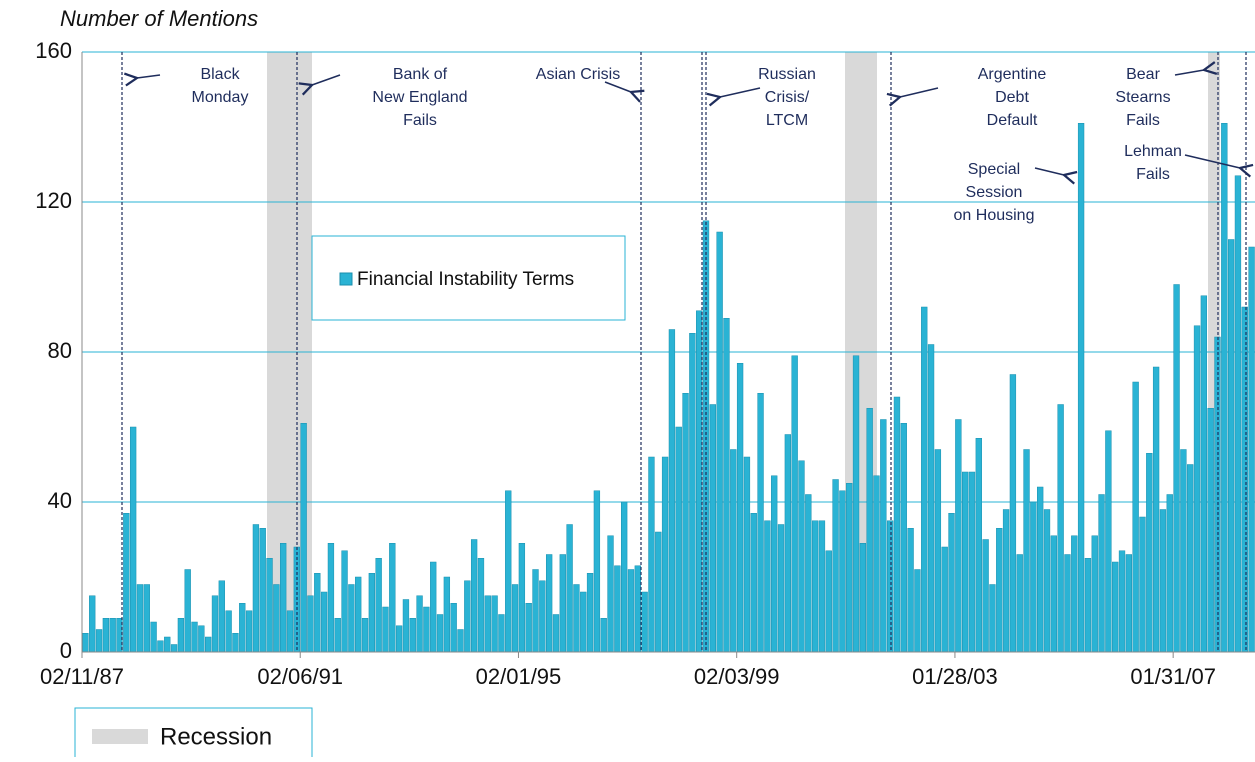 The height and width of the screenshot is (762, 1255). What do you see at coordinates (159, 18) in the screenshot?
I see `y-axis-label: Number of Mentions` at bounding box center [159, 18].